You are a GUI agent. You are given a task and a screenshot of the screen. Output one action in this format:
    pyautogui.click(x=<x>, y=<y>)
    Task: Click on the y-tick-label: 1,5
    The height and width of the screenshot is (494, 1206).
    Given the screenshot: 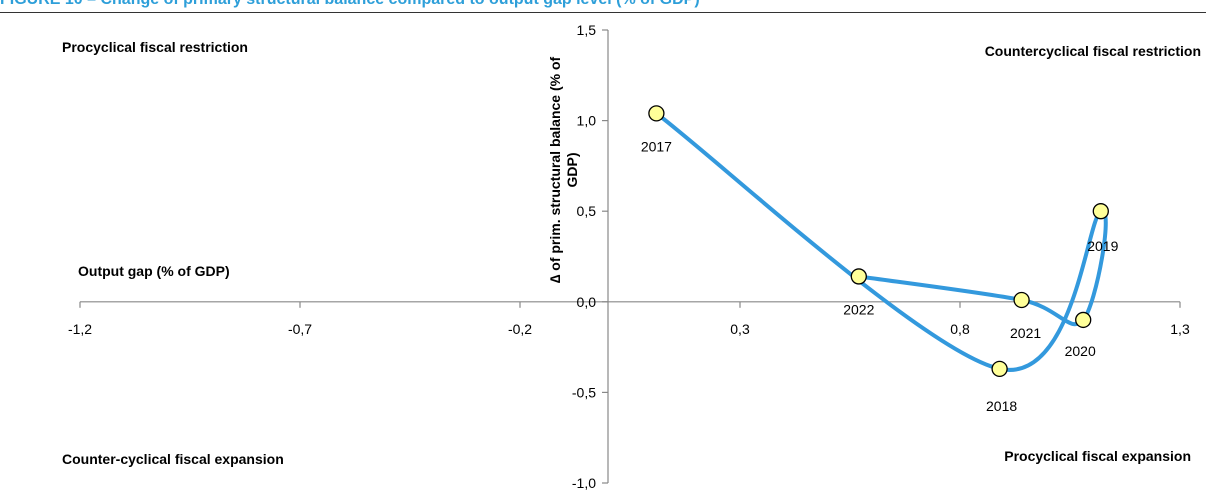 What is the action you would take?
    pyautogui.click(x=587, y=30)
    